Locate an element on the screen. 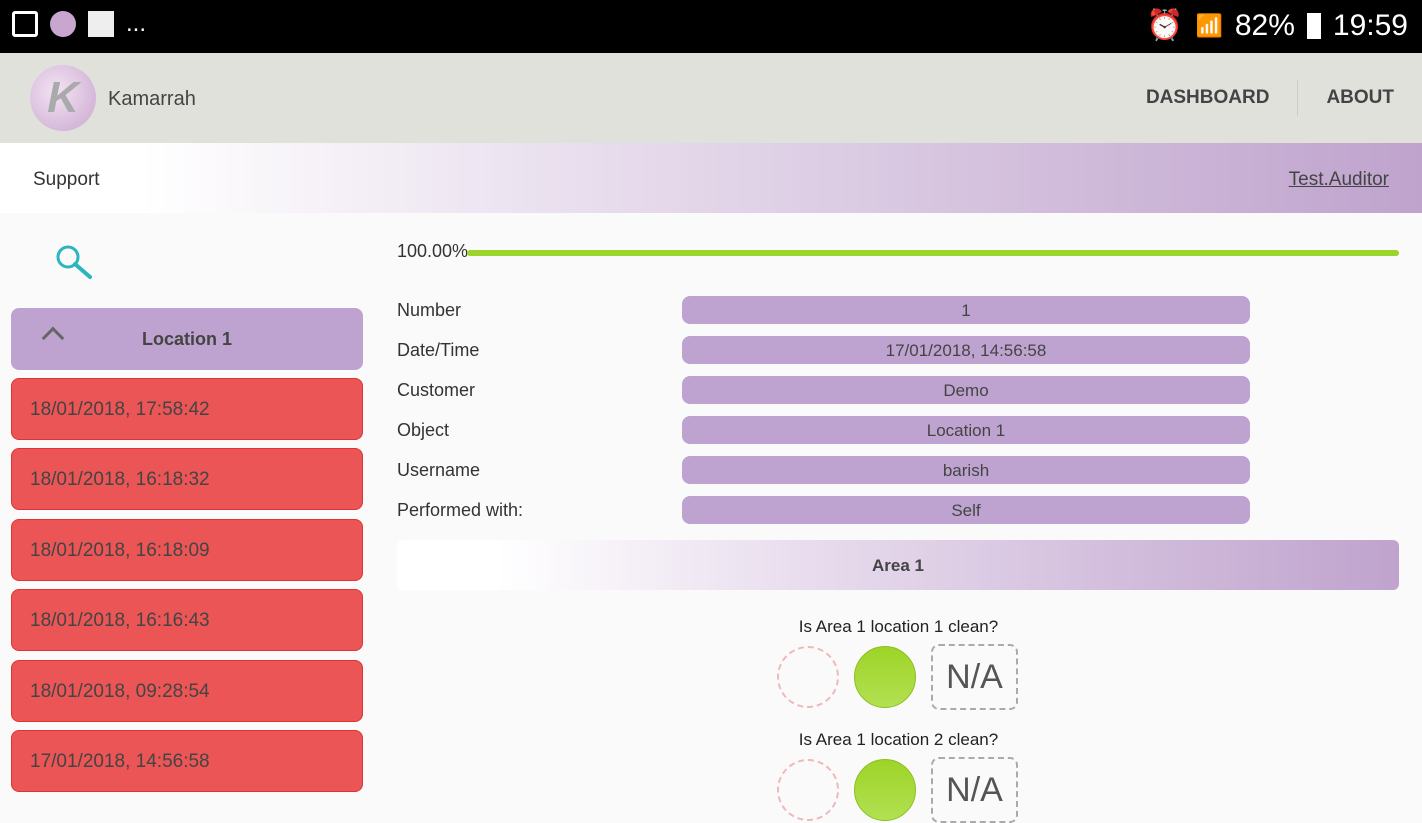 This screenshot has height=823, width=1422. audit-list-item: 18/01/2018, 16:18:09 is located at coordinates (187, 550).